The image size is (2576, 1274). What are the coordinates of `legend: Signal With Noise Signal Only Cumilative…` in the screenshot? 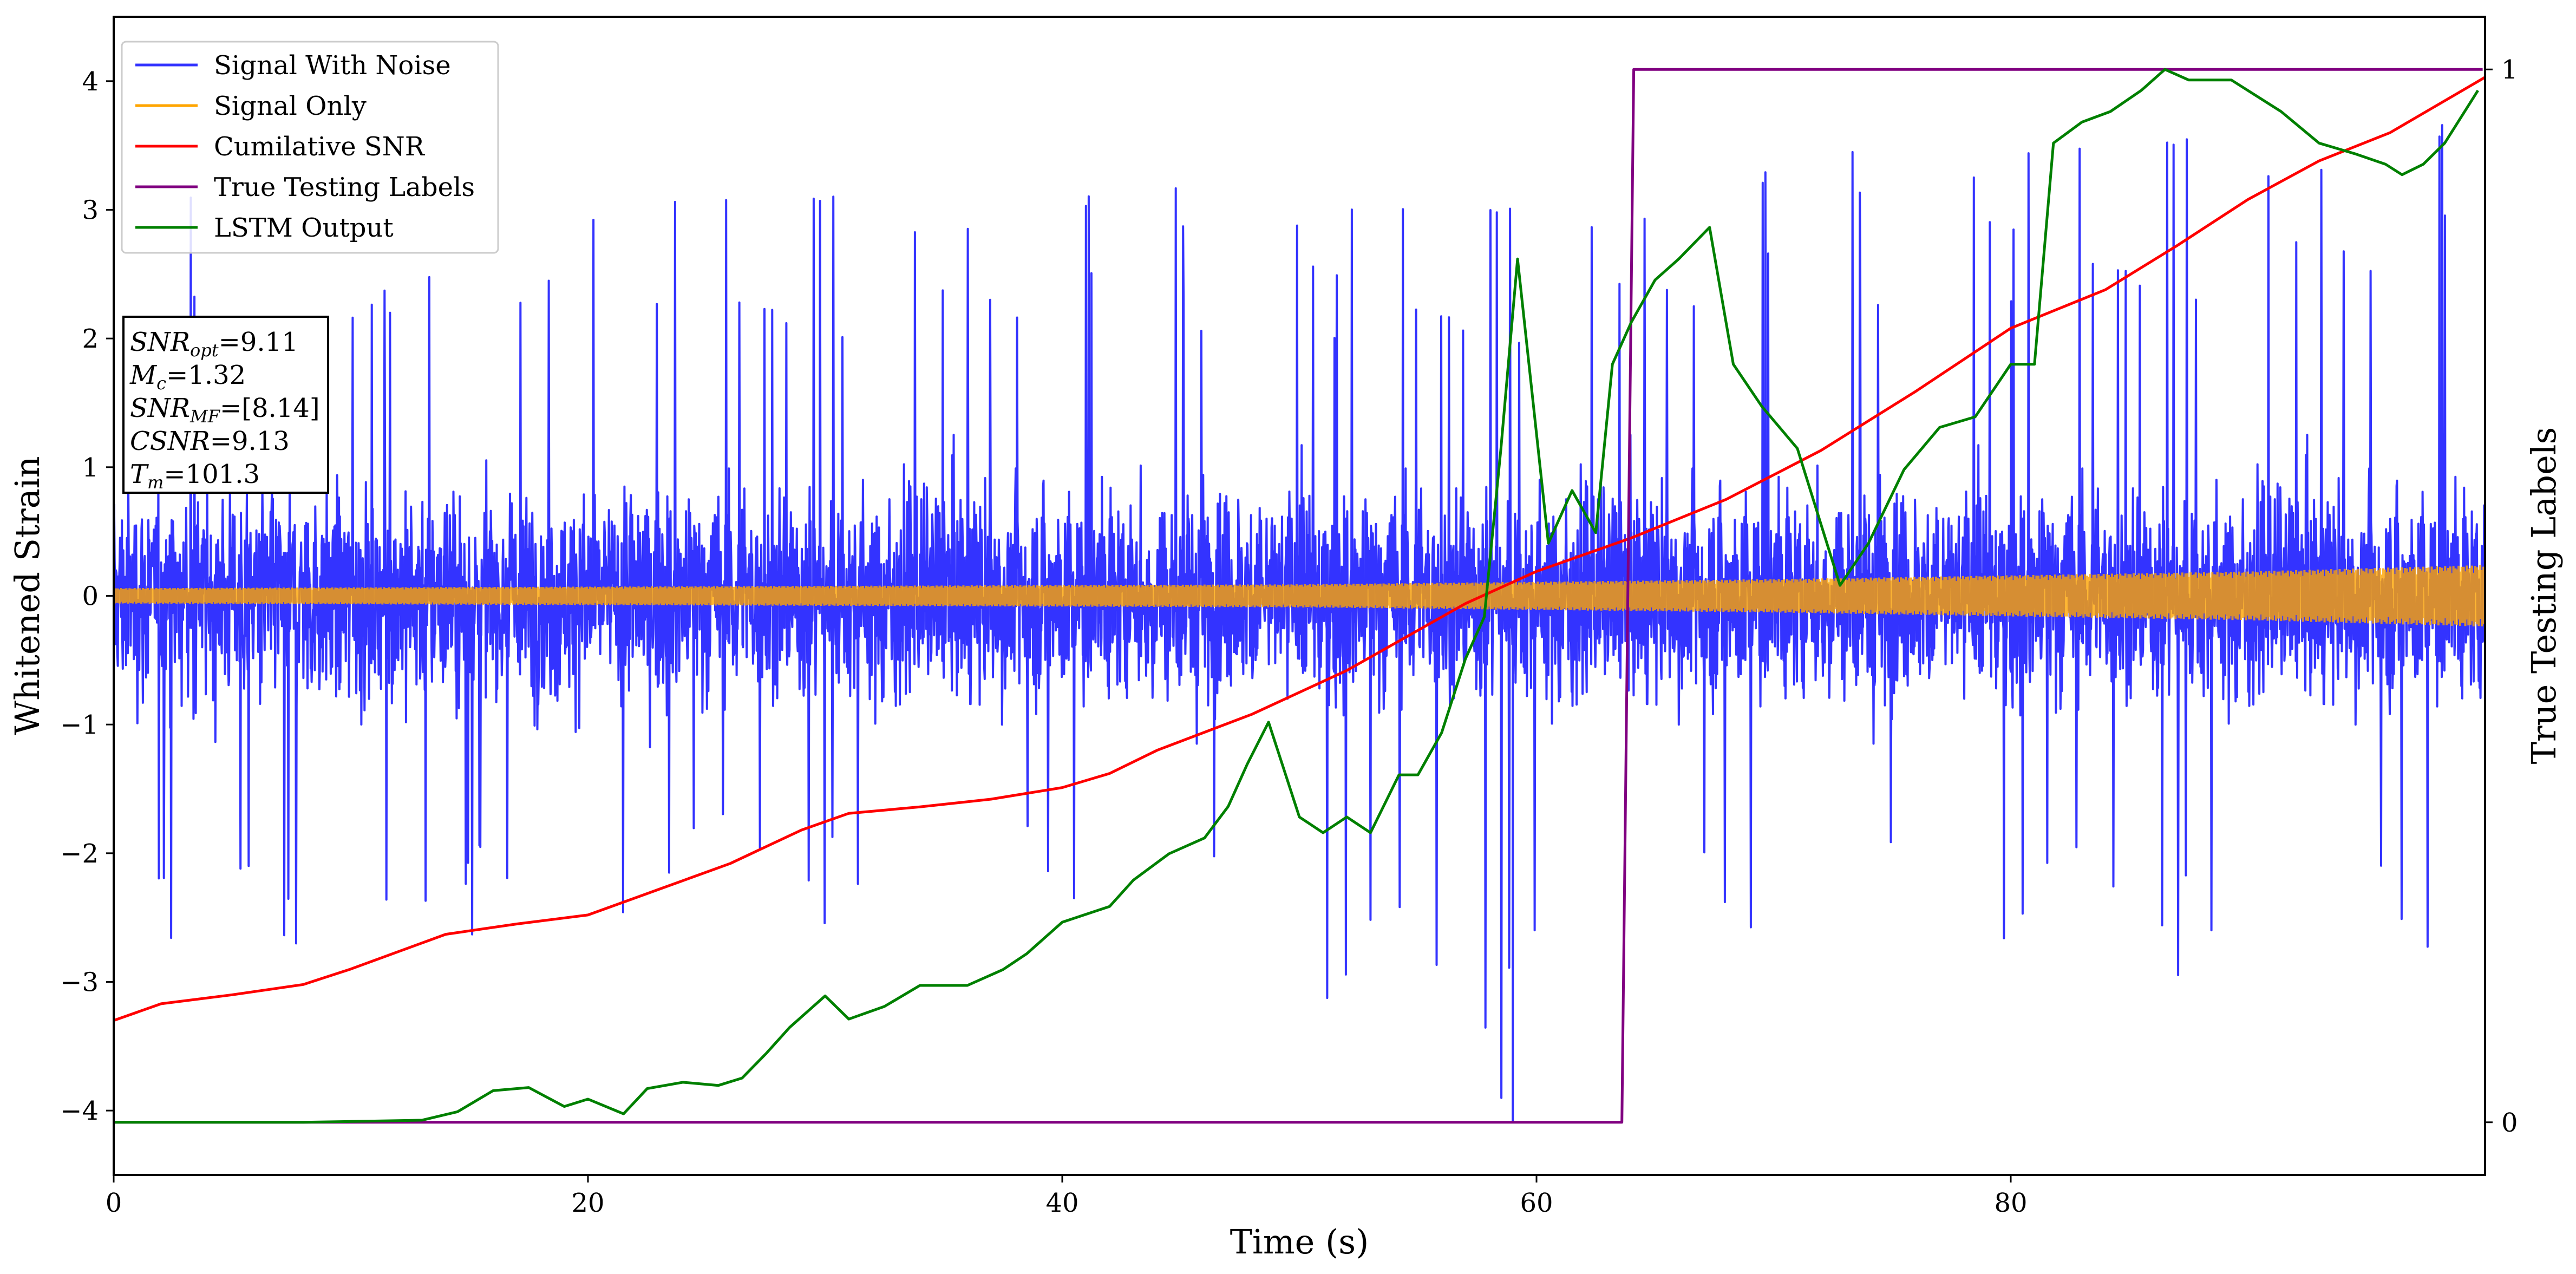 It's located at (310, 147).